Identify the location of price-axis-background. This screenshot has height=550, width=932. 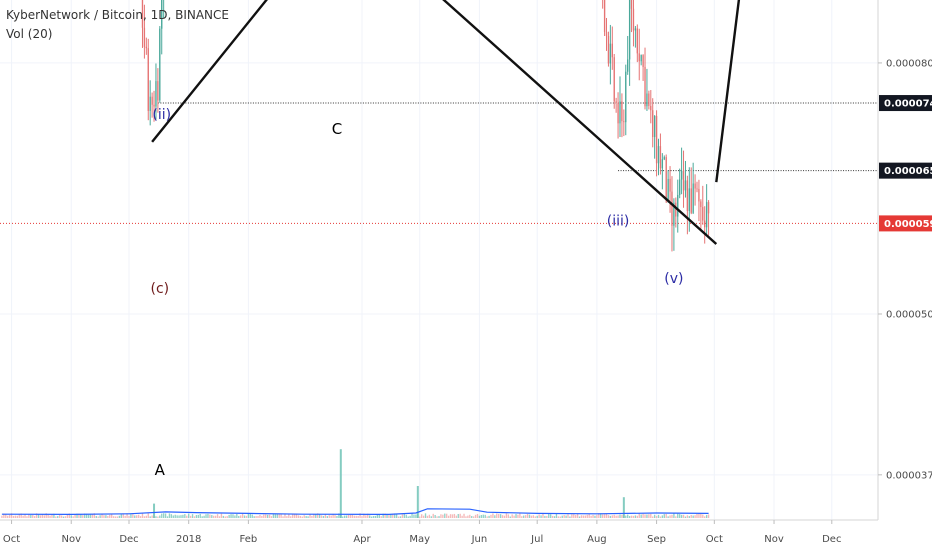
(905, 260).